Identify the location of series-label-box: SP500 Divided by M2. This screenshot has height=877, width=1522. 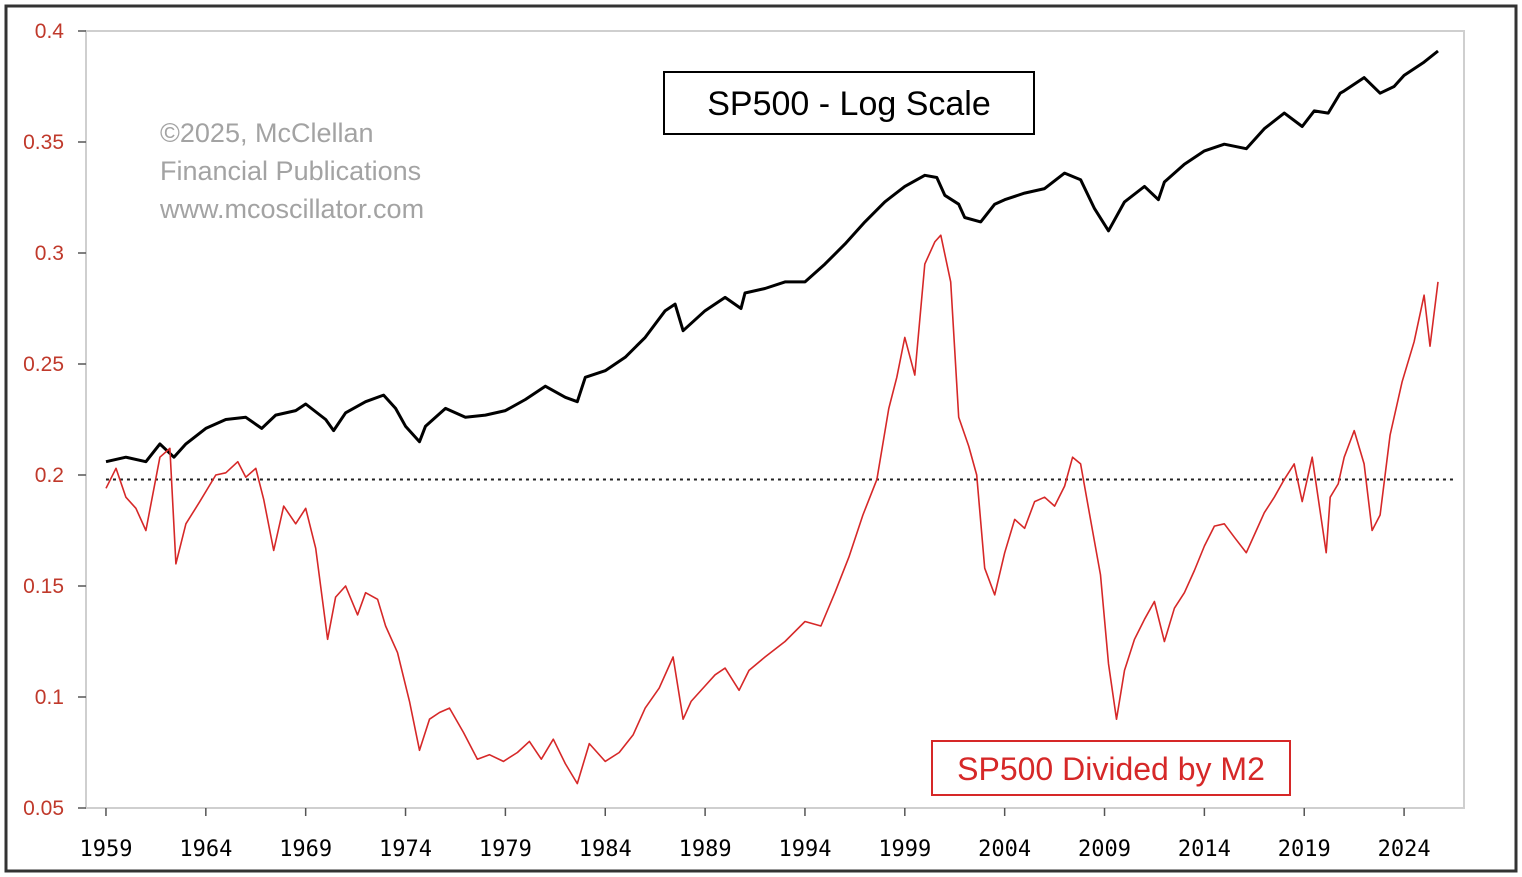
(1111, 768).